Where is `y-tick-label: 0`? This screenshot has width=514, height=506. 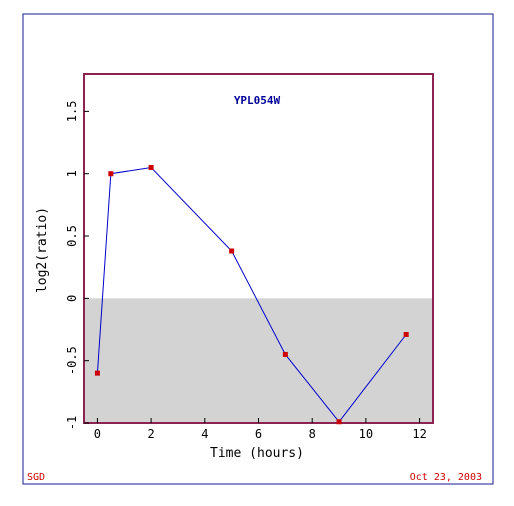 y-tick-label: 0 is located at coordinates (72, 298).